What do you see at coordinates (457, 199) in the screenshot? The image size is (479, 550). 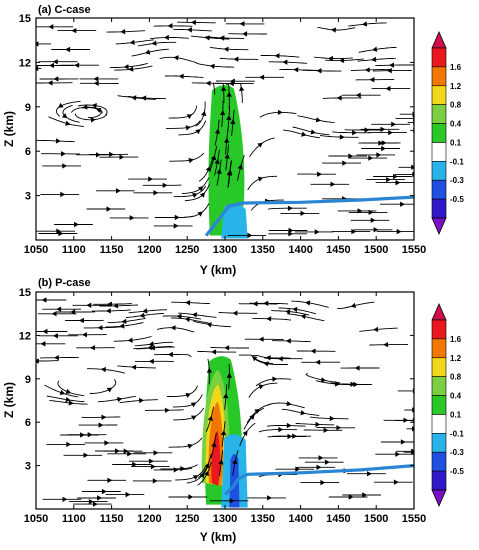 I see `colorbar-tick-label: -0.5` at bounding box center [457, 199].